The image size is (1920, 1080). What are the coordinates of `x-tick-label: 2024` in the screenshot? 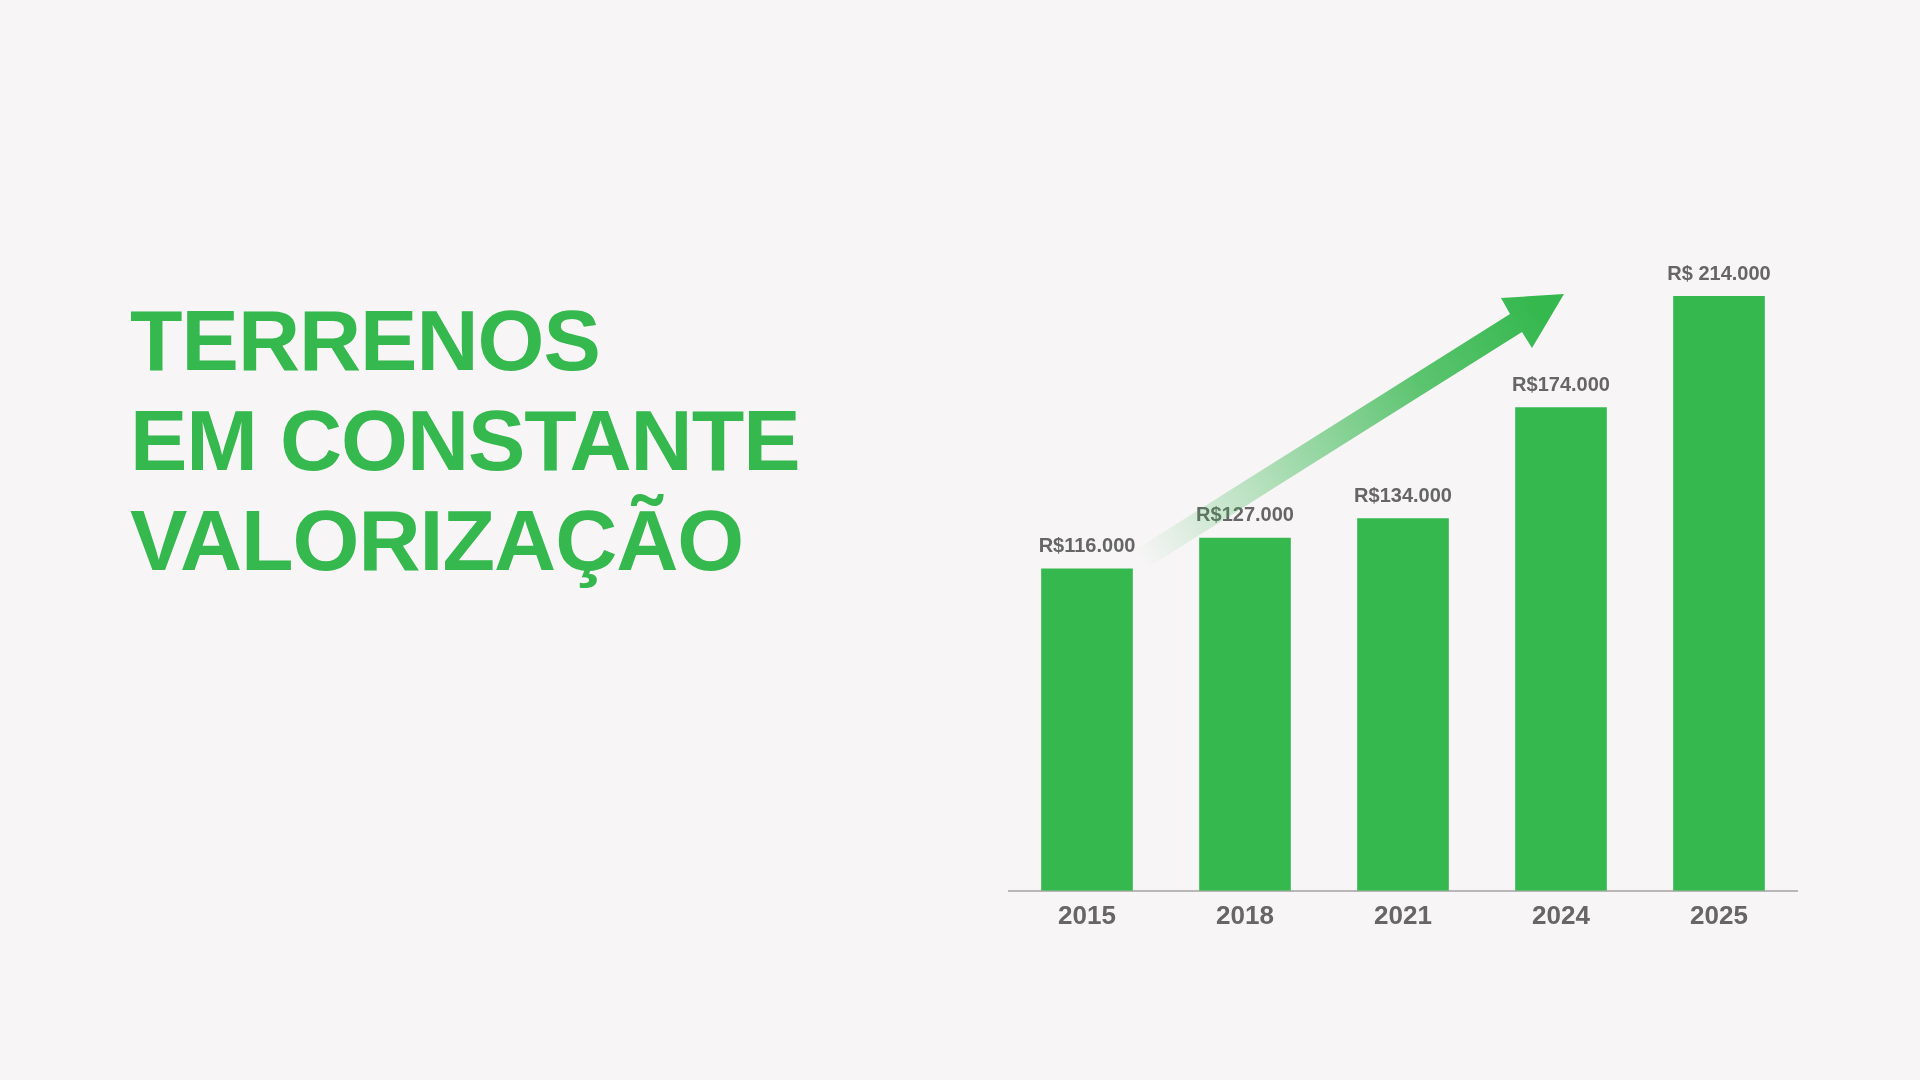 It's located at (1561, 914).